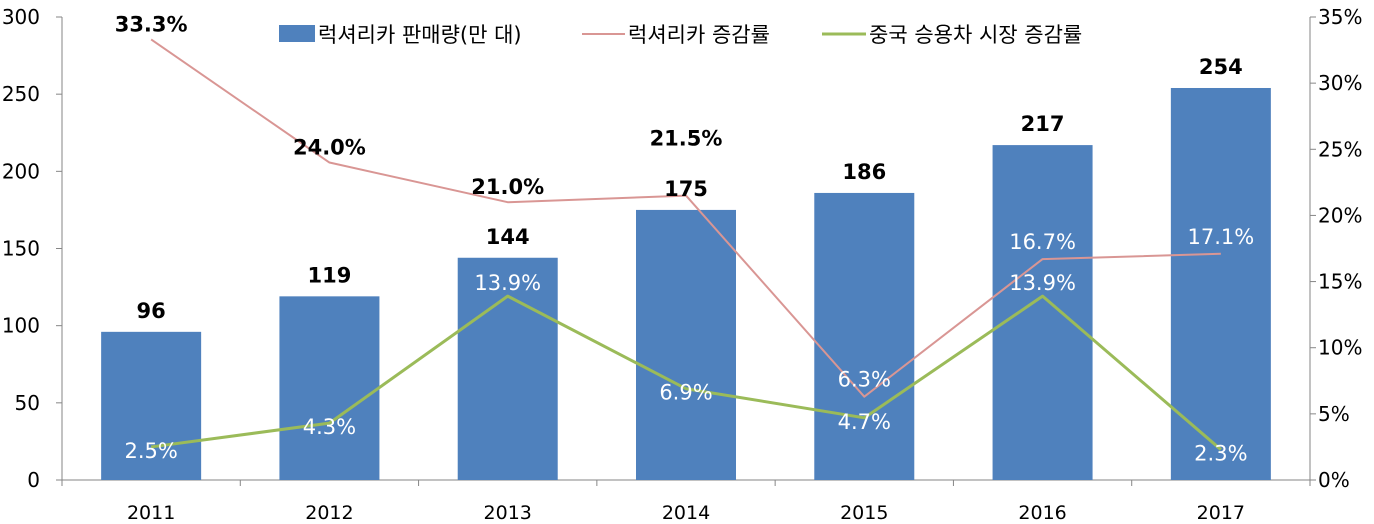 The height and width of the screenshot is (524, 1374). I want to click on y-left-tick-label: 300, so click(21, 17).